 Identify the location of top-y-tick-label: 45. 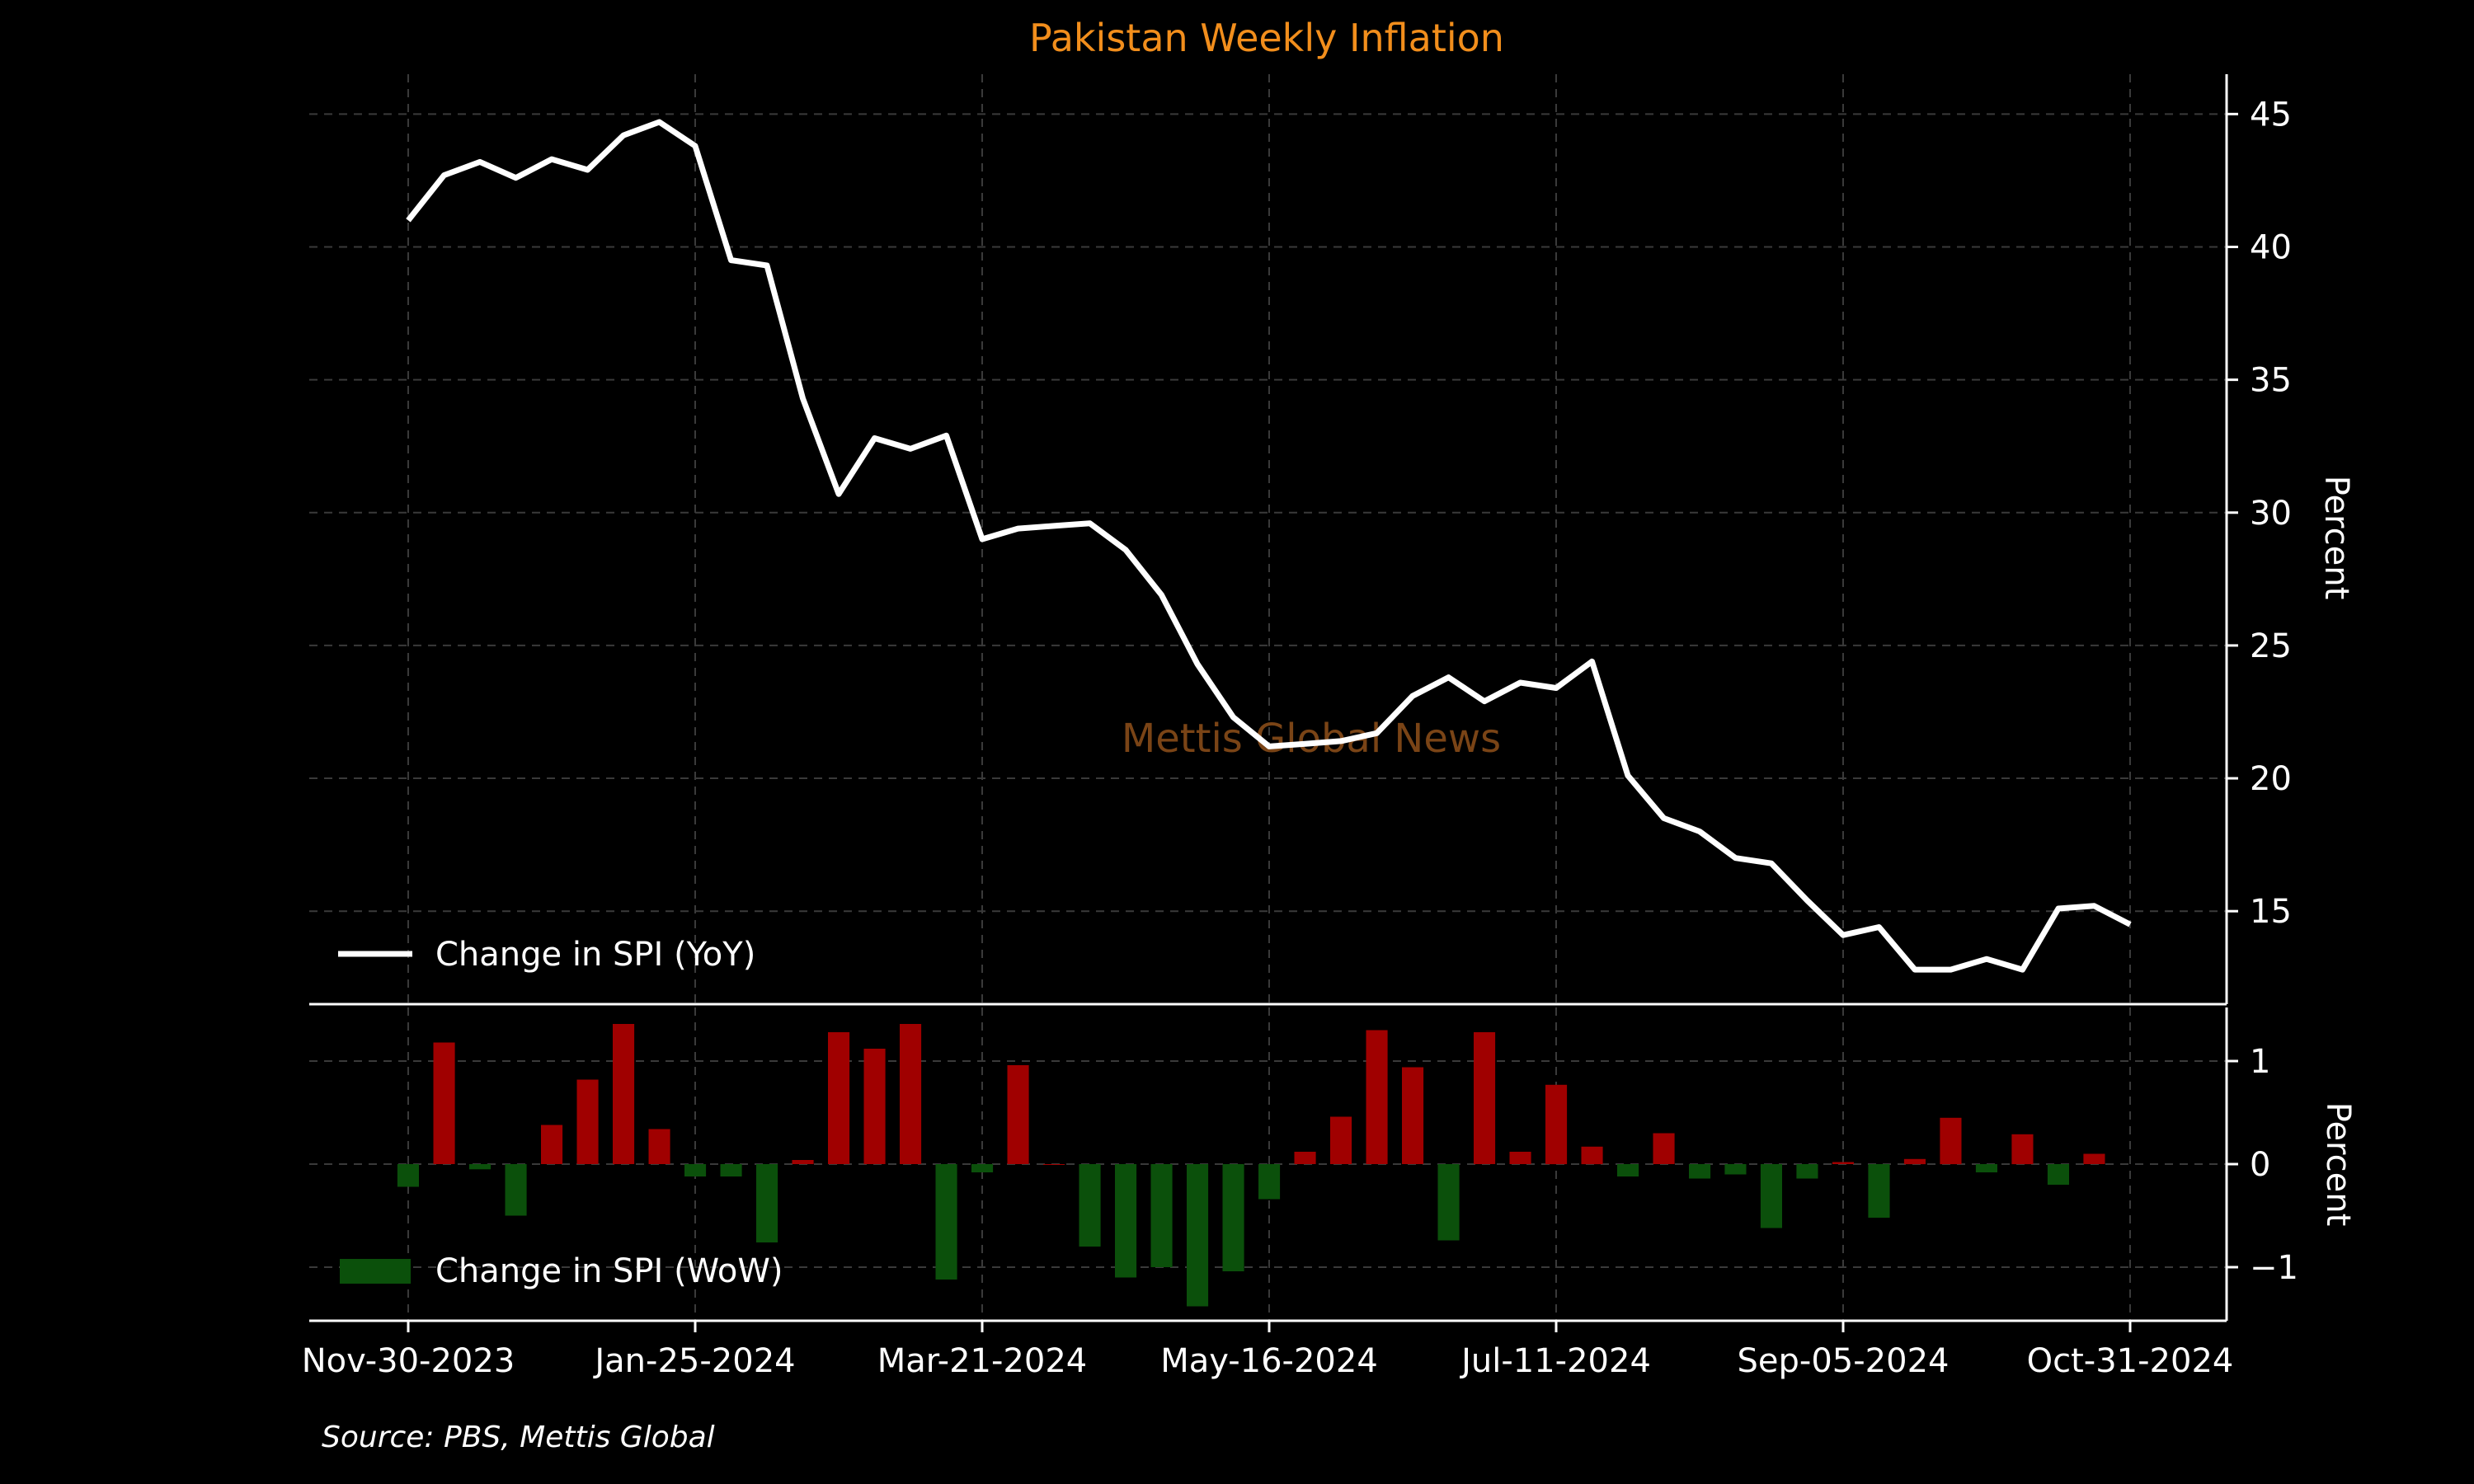
(2271, 115).